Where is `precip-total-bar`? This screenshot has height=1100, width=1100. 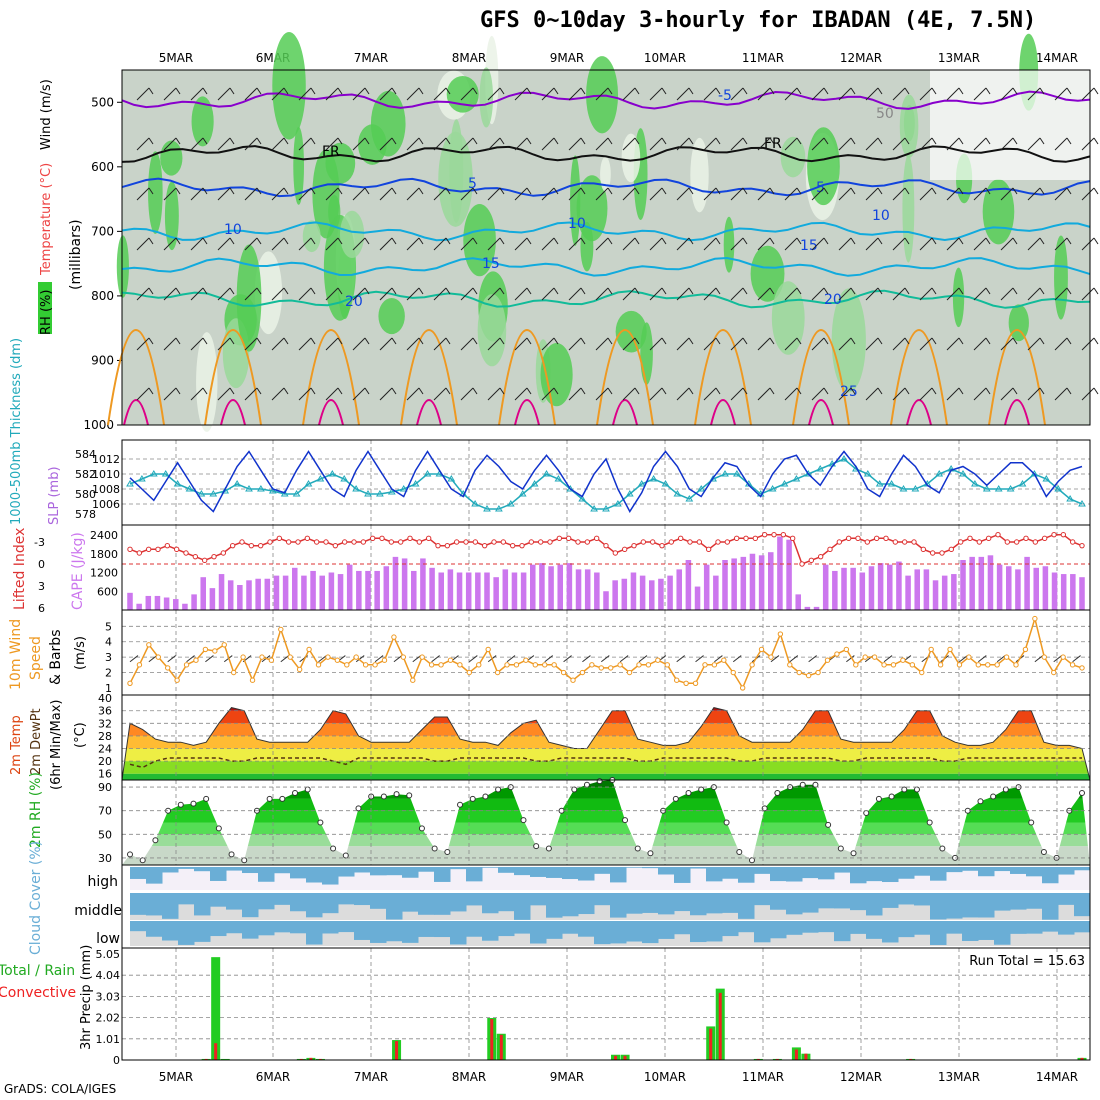
precip-total-bar is located at coordinates (216, 1008).